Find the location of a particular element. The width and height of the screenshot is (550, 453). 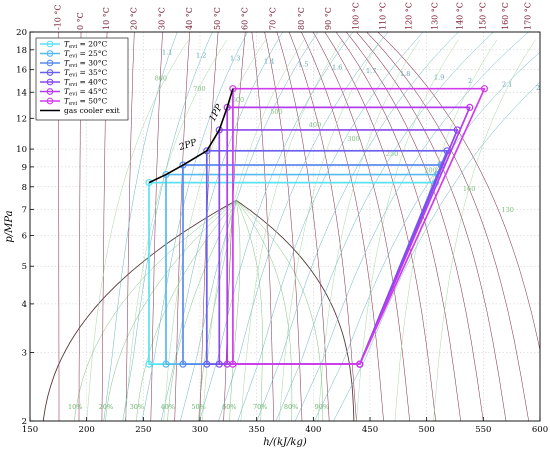

isotherm-label-6: 50 °C is located at coordinates (217, 18).